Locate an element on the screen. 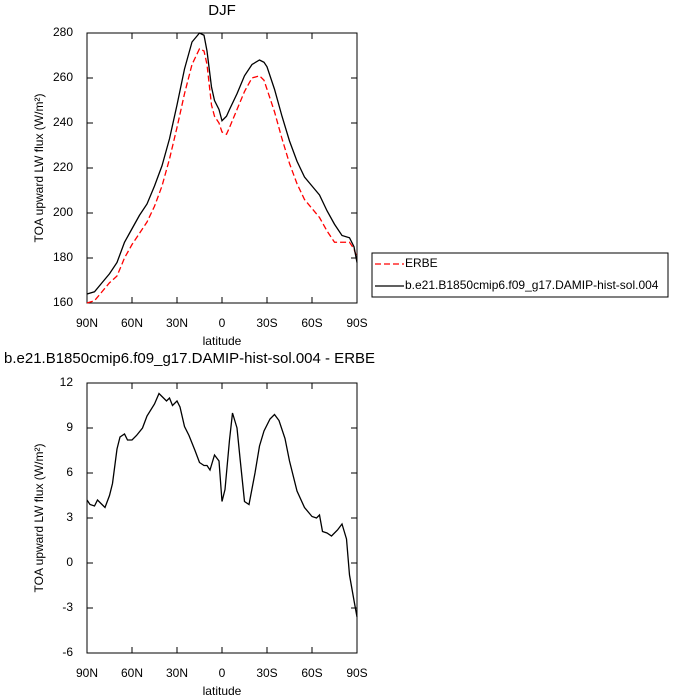  y-tick-label: -3 is located at coordinates (67, 607).